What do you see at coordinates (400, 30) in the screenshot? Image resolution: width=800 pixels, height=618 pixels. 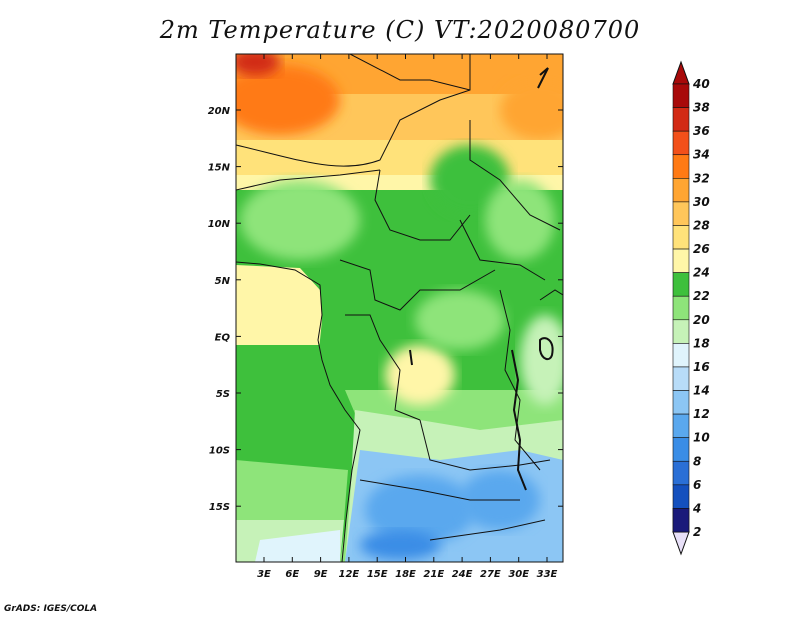 I see `map-title: 2m Temperature (C) VT:2020080700` at bounding box center [400, 30].